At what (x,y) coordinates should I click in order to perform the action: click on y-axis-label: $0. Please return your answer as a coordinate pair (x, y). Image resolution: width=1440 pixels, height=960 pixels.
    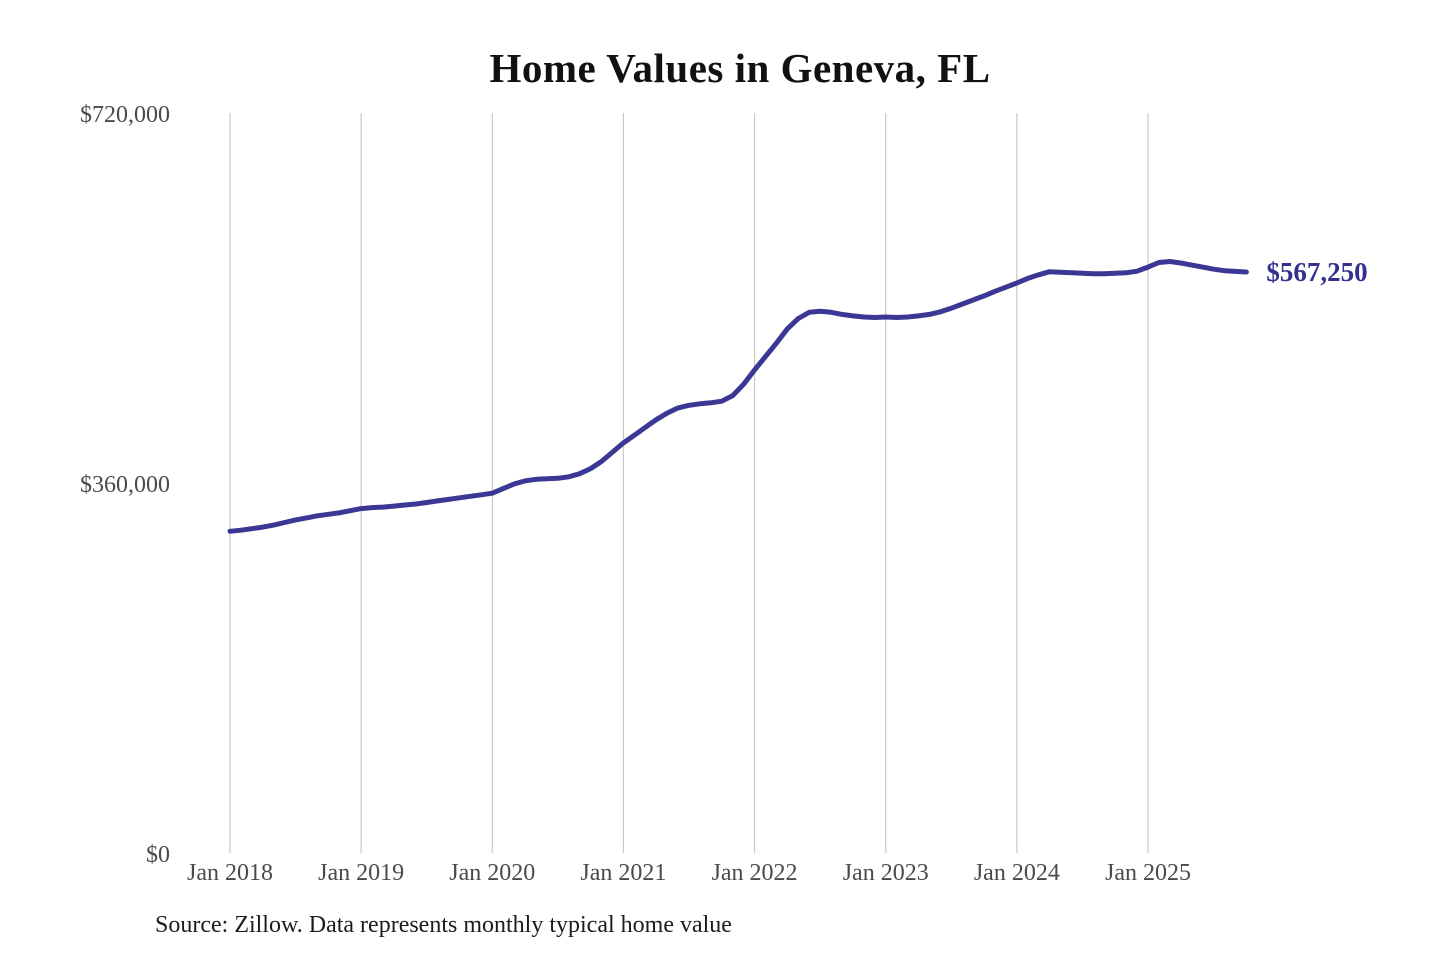
    Looking at the image, I should click on (158, 855).